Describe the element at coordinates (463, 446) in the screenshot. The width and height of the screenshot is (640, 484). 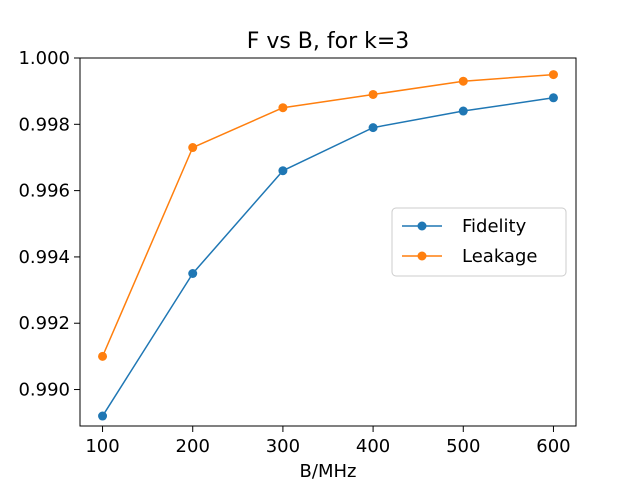
I see `x-tick-label: 500` at that location.